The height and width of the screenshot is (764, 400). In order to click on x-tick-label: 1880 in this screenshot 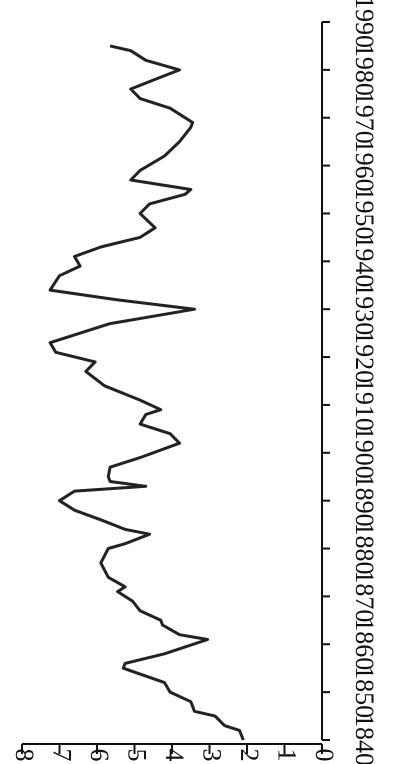, I will do `click(364, 549)`.